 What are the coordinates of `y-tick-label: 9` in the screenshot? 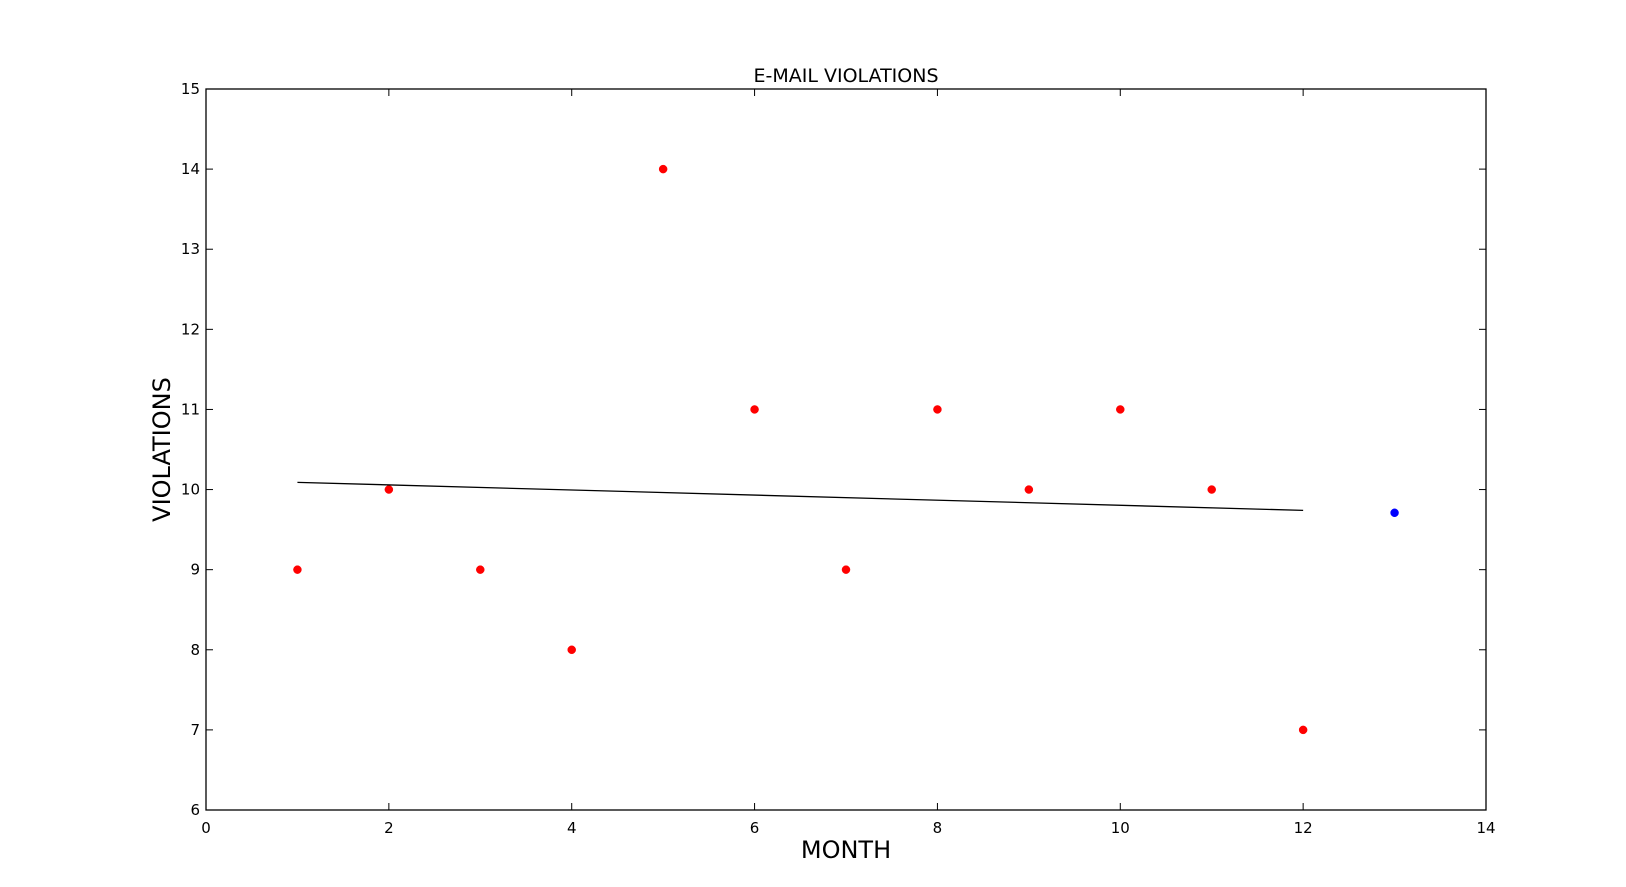 It's located at (195, 570).